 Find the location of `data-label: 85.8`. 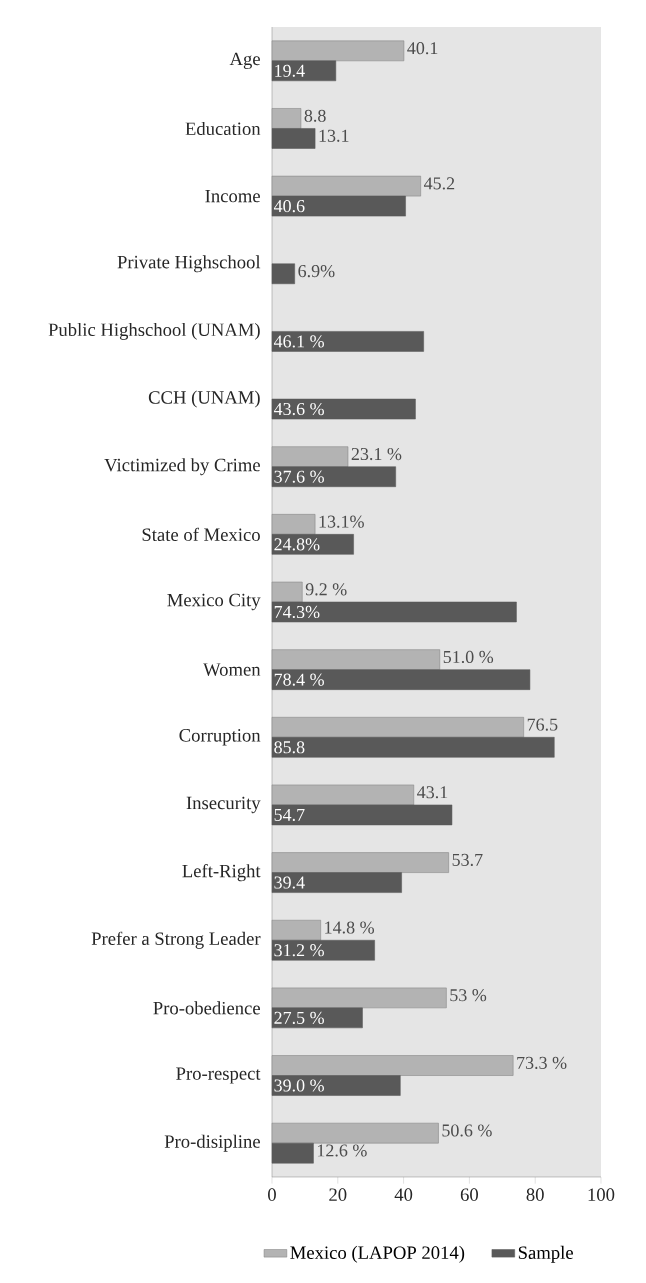

data-label: 85.8 is located at coordinates (289, 747).